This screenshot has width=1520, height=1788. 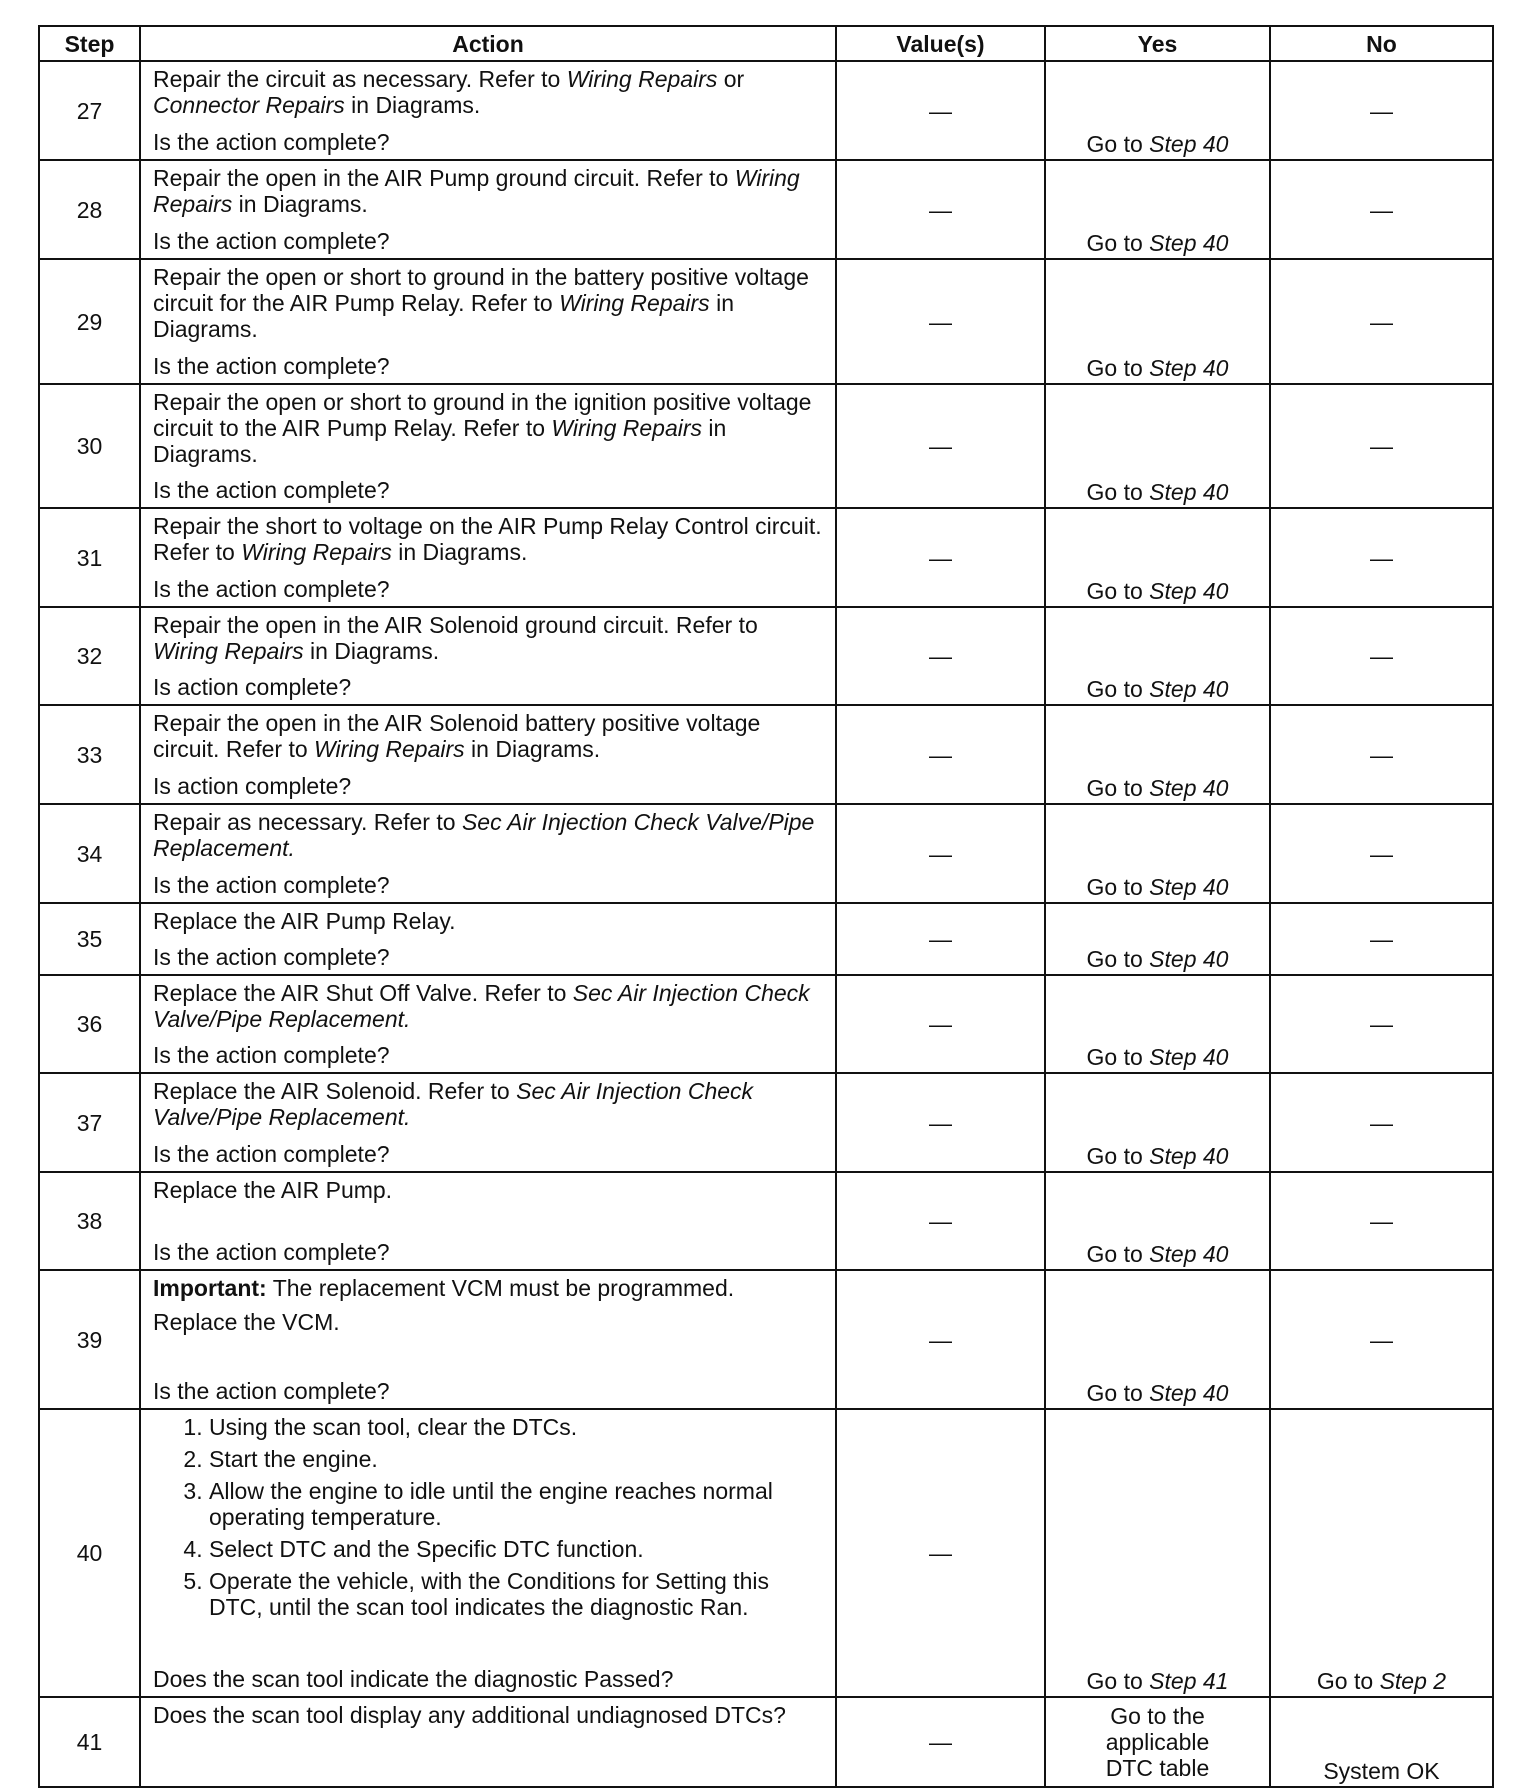 I want to click on reference-link-text: Connector Repairs, so click(x=249, y=105).